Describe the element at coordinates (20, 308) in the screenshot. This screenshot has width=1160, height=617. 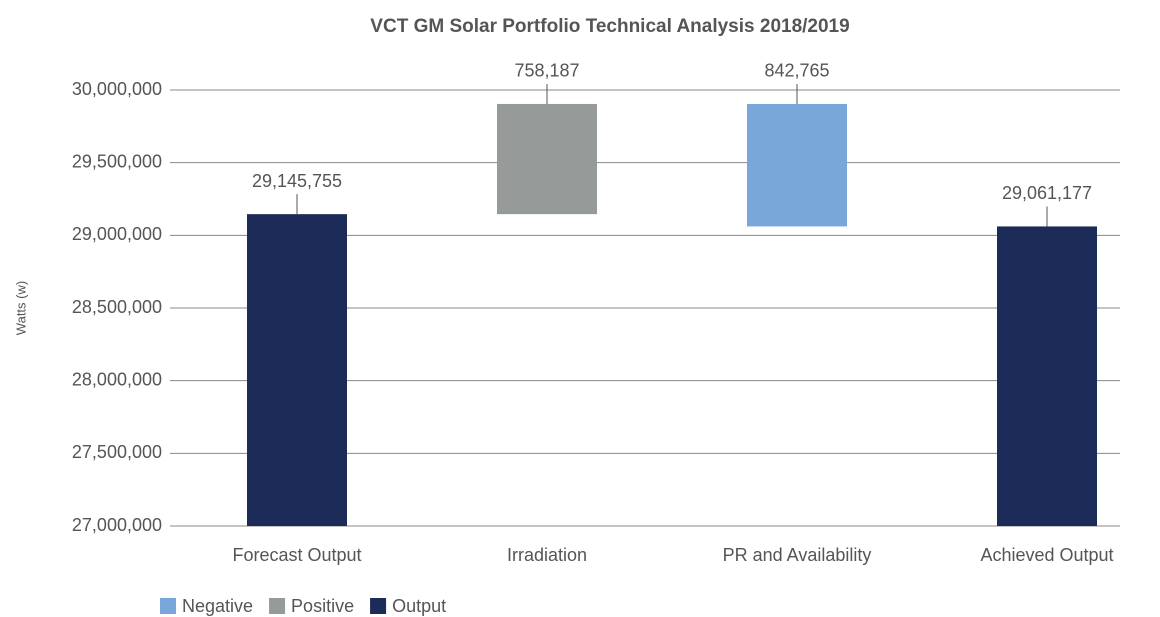
I see `y-axis-title: Watts (w)` at that location.